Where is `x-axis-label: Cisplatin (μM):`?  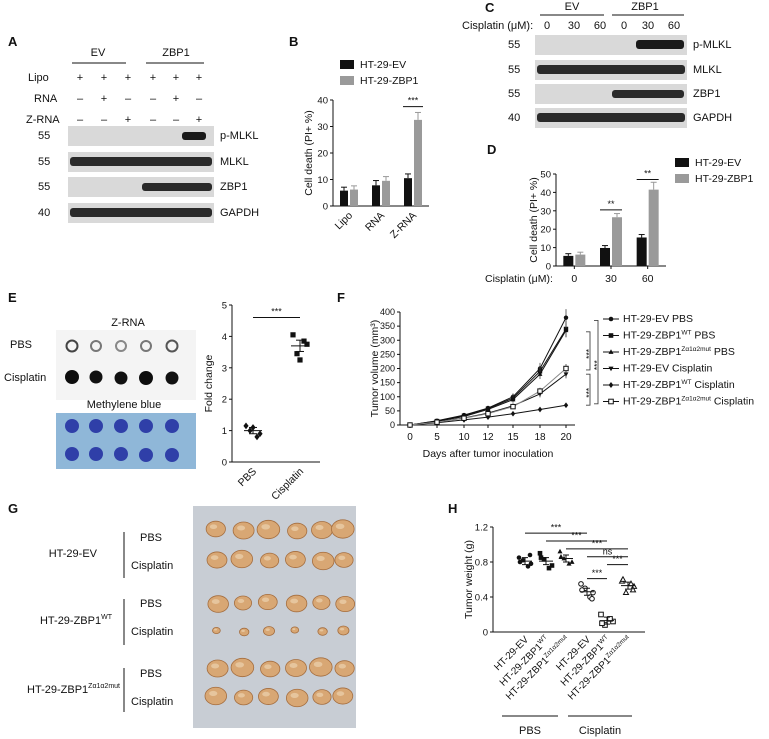 x-axis-label: Cisplatin (μM): is located at coordinates (519, 279).